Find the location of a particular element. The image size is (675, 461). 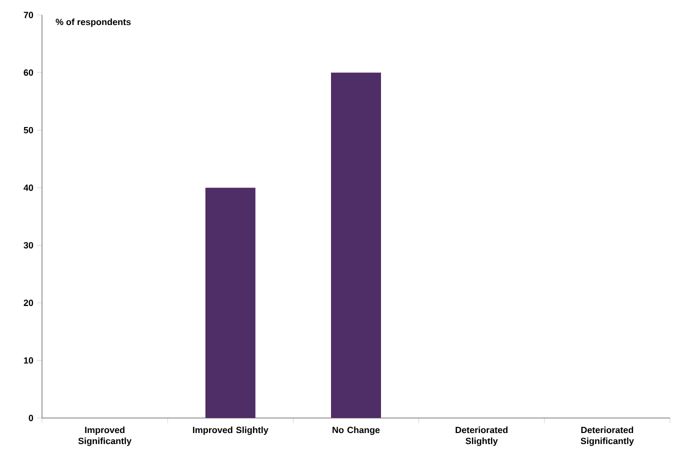

y-tick-label: 30 is located at coordinates (29, 245).